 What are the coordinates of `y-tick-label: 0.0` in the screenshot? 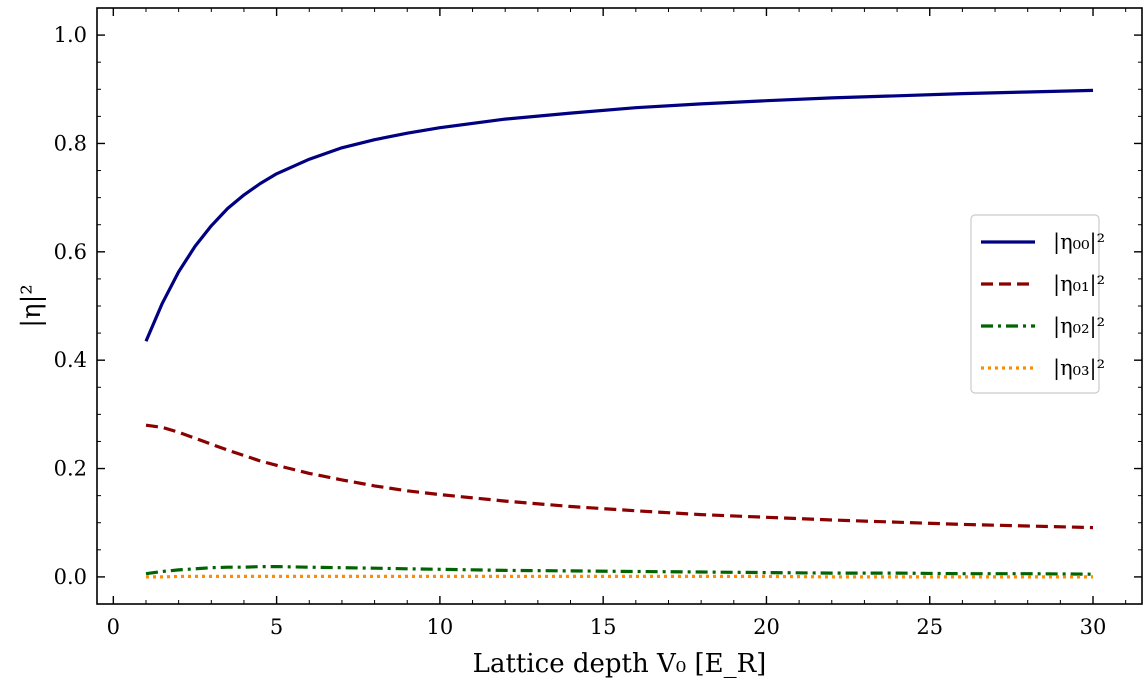 It's located at (70, 577).